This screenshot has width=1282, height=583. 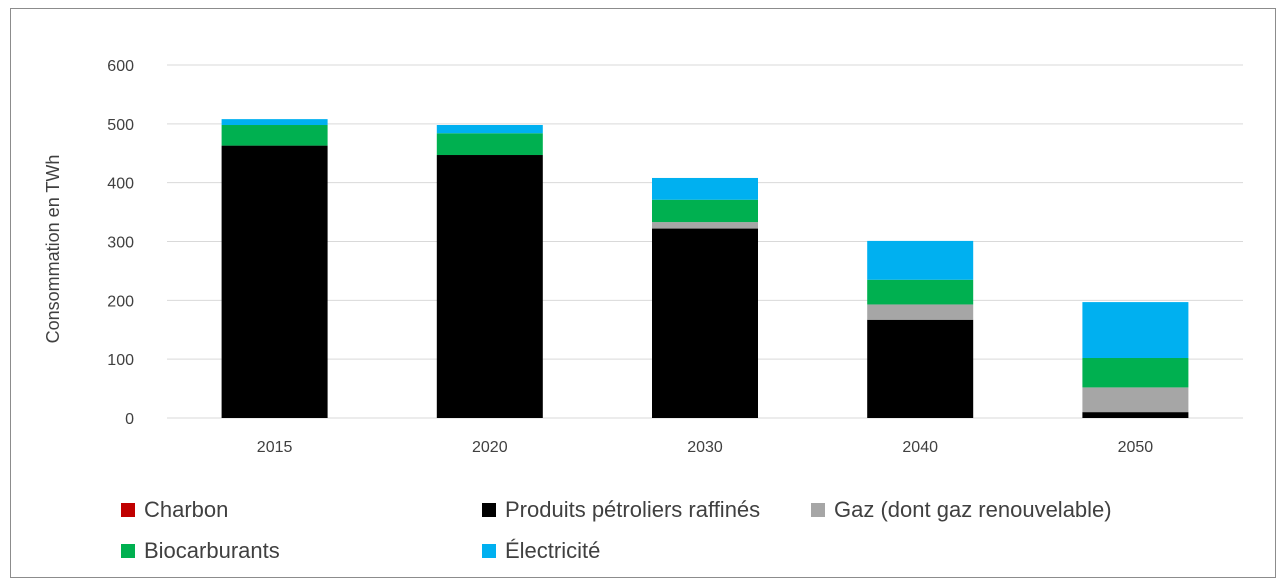 I want to click on legend-item: Électricité, so click(x=541, y=551).